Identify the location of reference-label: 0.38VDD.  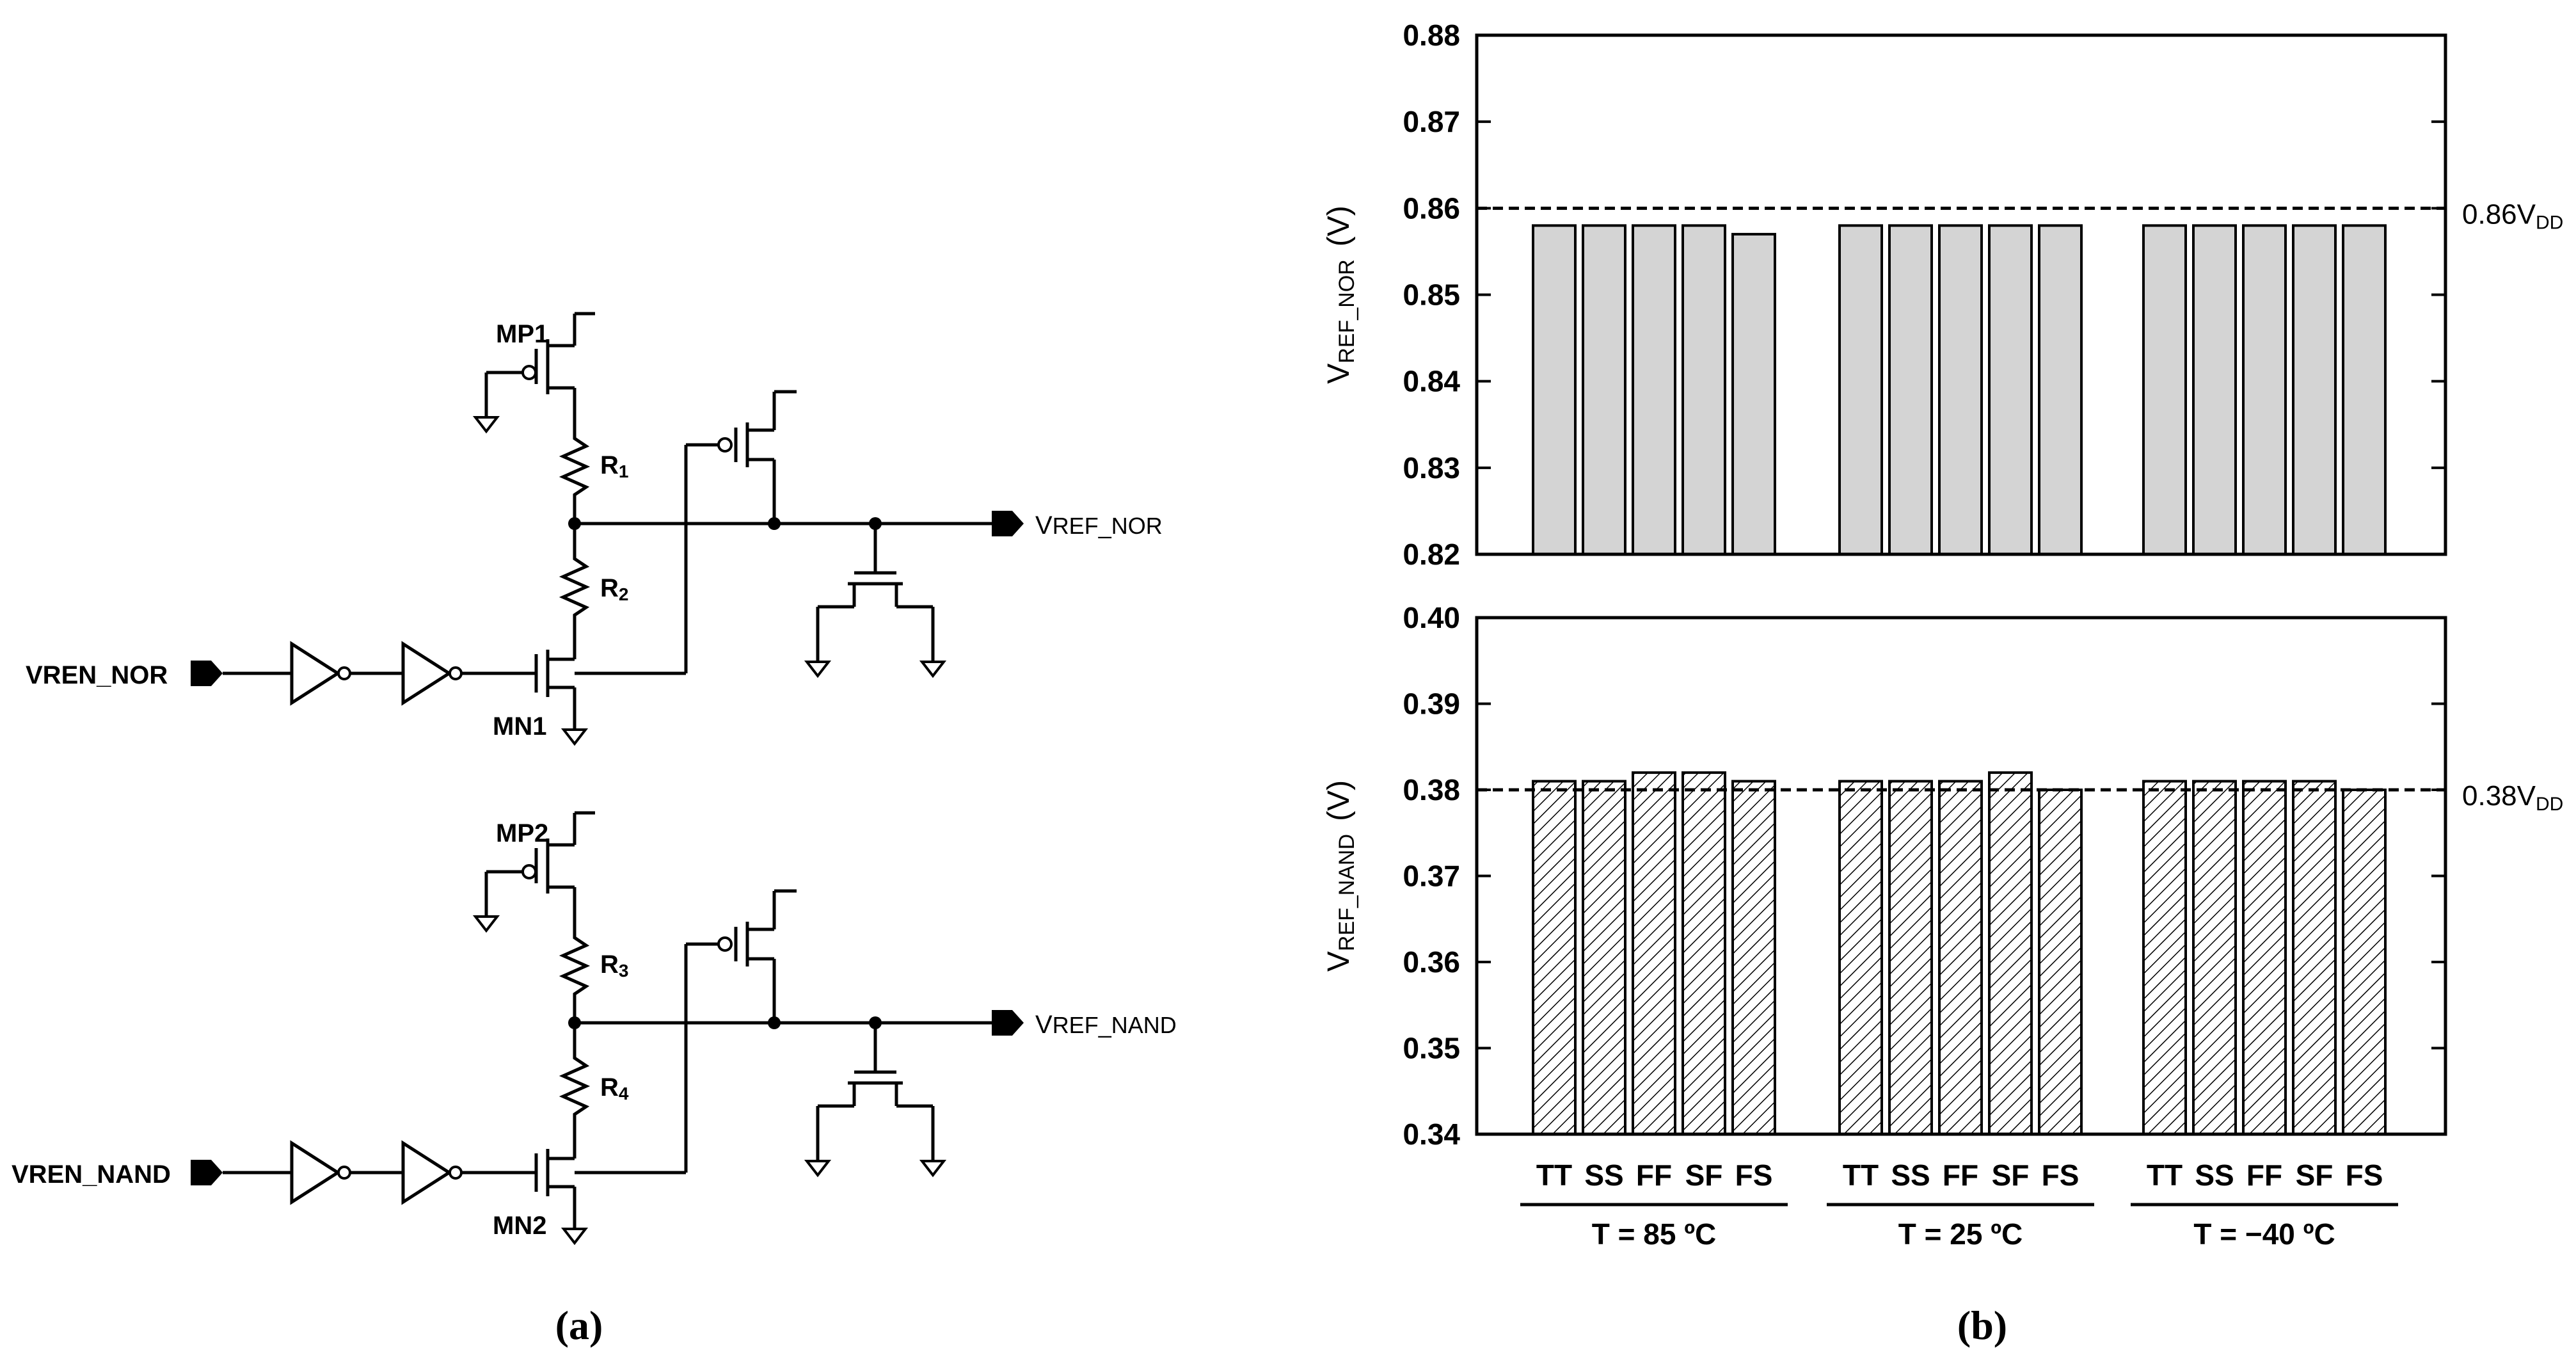
(2512, 797).